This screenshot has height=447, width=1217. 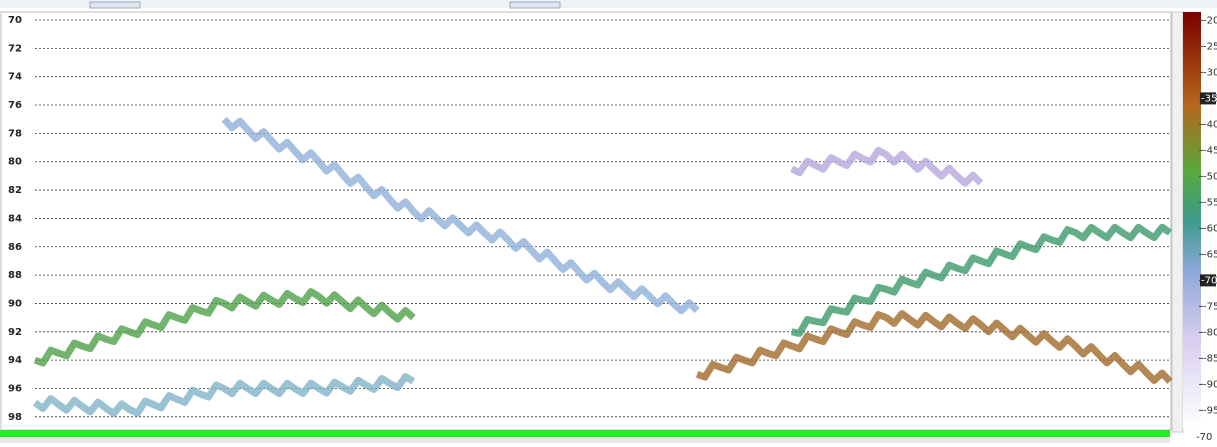 What do you see at coordinates (1210, 20) in the screenshot?
I see `colorbar-label: -20` at bounding box center [1210, 20].